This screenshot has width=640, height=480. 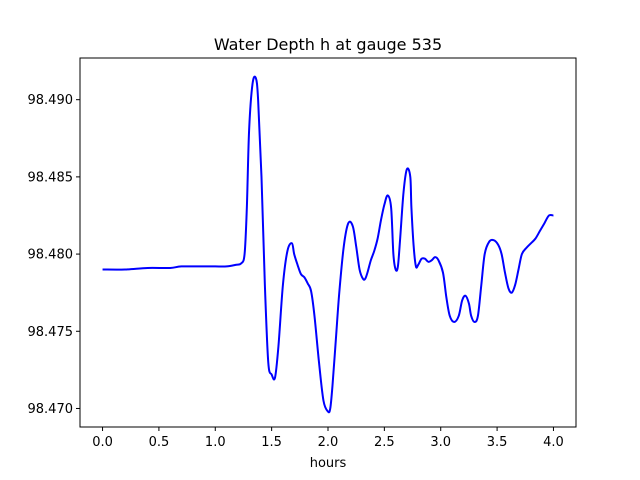 I want to click on x-tick-label: 2.0, so click(x=328, y=442).